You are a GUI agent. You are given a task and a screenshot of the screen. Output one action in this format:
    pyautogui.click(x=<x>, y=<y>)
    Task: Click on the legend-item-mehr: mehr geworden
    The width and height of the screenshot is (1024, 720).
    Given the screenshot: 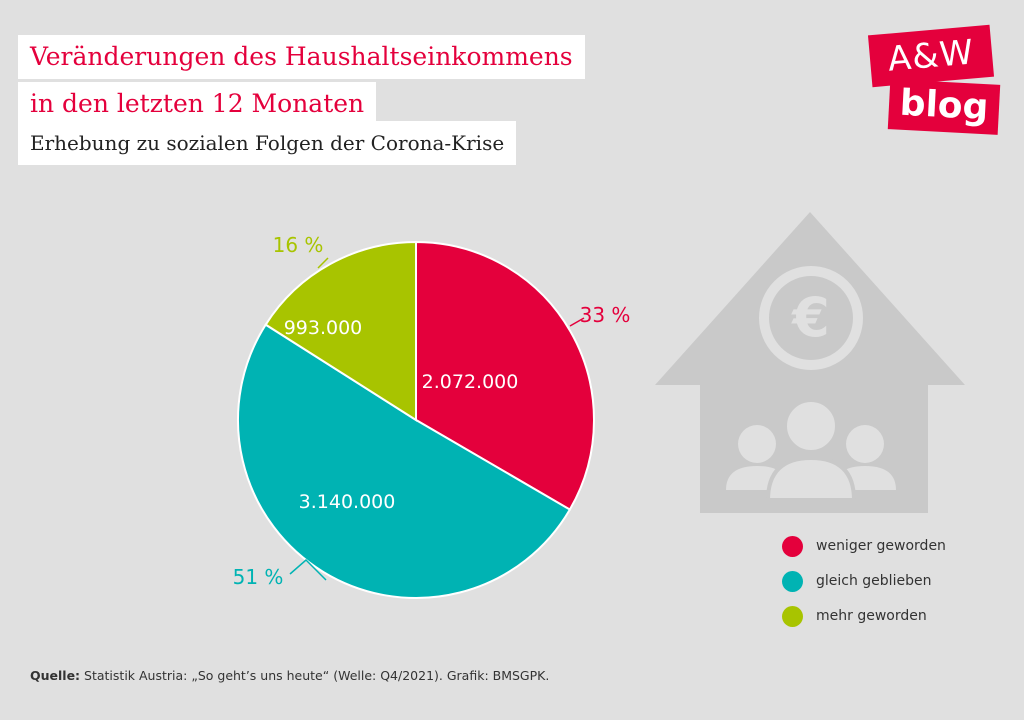 What is the action you would take?
    pyautogui.click(x=864, y=616)
    